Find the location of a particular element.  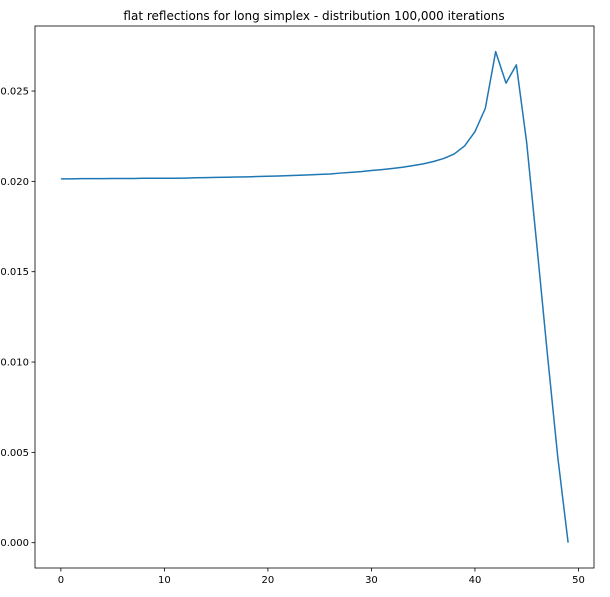

y-tick-label: 0.025 is located at coordinates (14, 92).